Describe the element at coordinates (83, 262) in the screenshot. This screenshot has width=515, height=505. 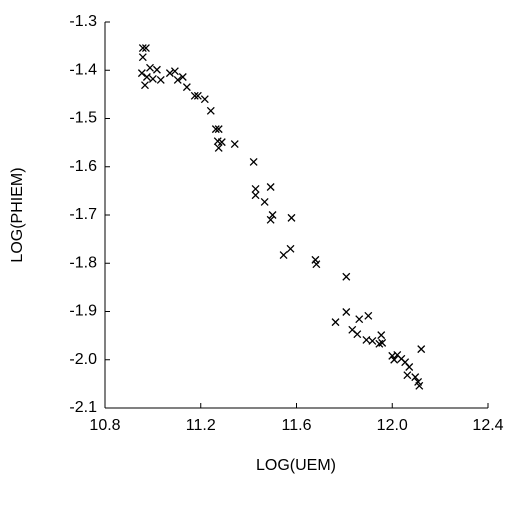
I see `y-tick-label: -1.8` at that location.